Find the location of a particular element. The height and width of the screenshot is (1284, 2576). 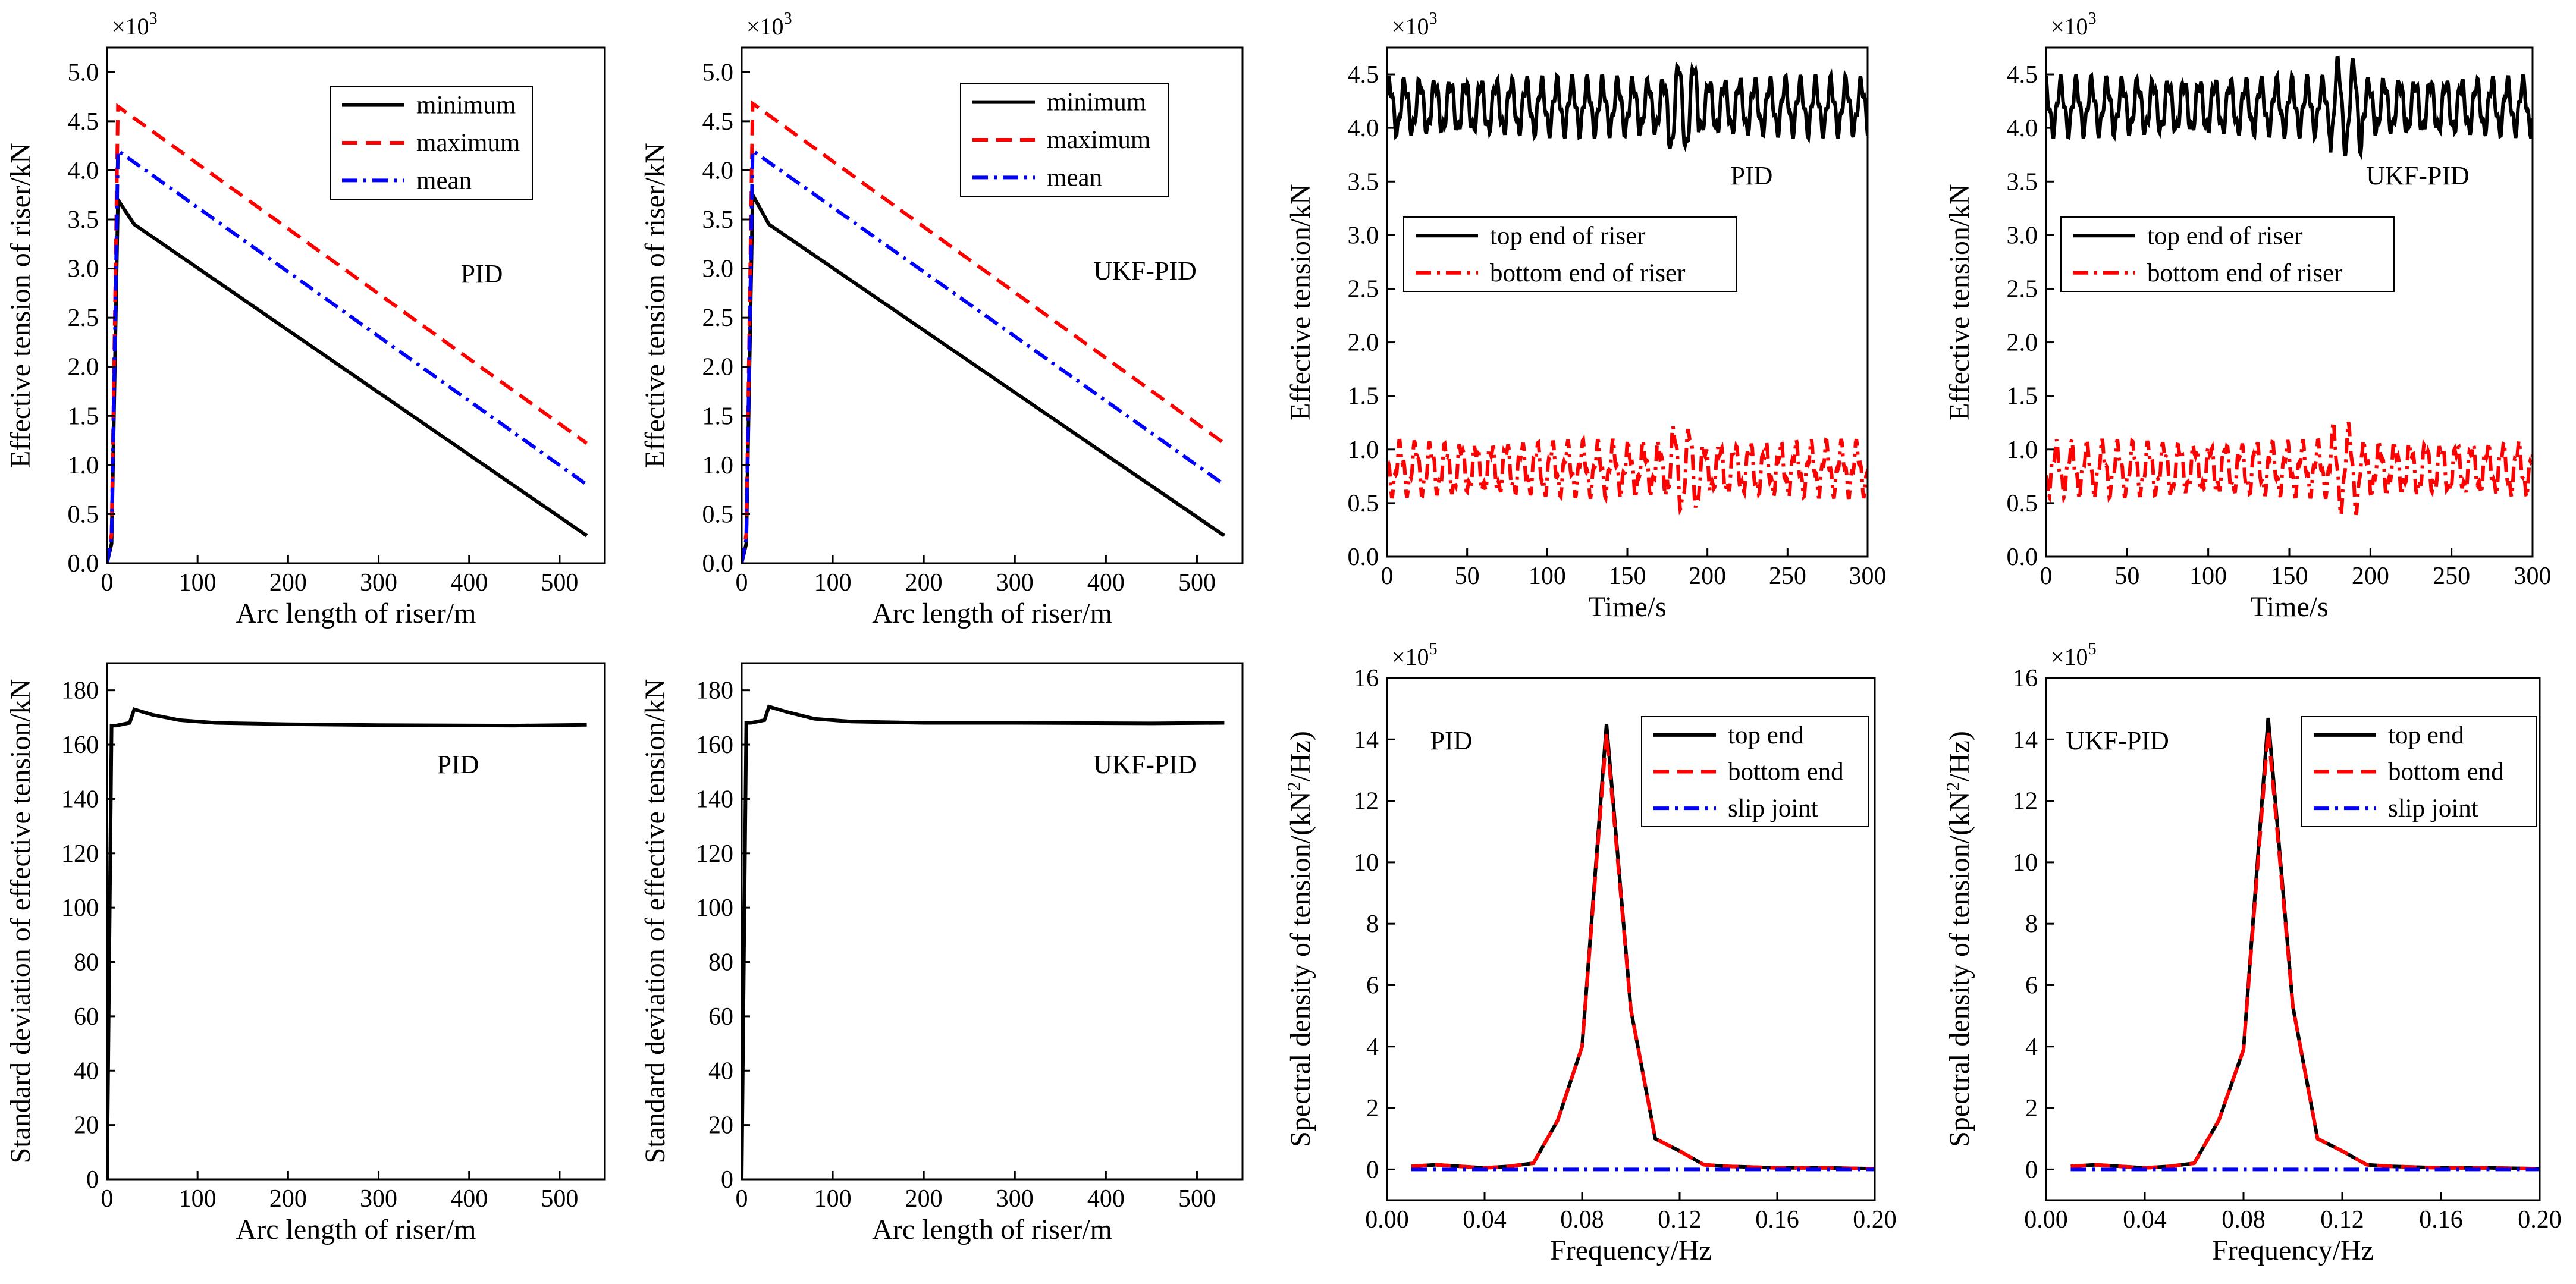

y-tick-label: 100 is located at coordinates (714, 908).